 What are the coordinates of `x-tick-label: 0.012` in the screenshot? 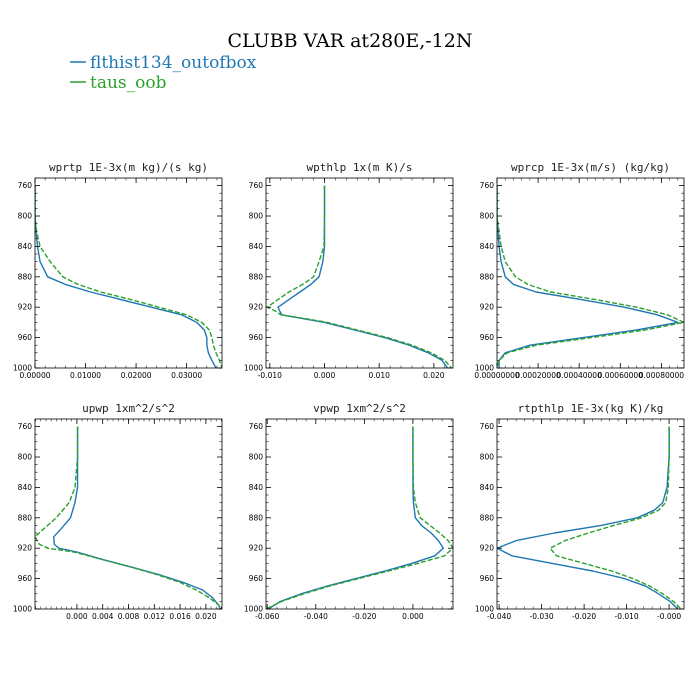 It's located at (155, 616).